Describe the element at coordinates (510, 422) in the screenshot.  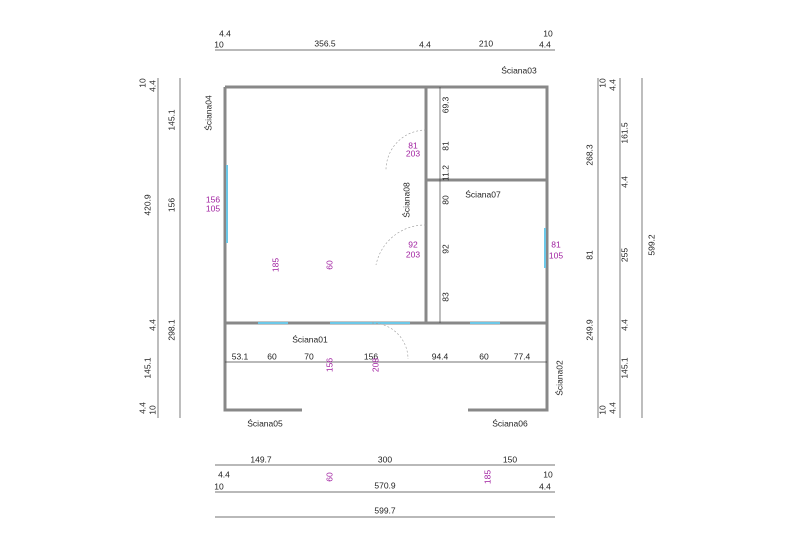
I see `wall-label: Ściana06` at that location.